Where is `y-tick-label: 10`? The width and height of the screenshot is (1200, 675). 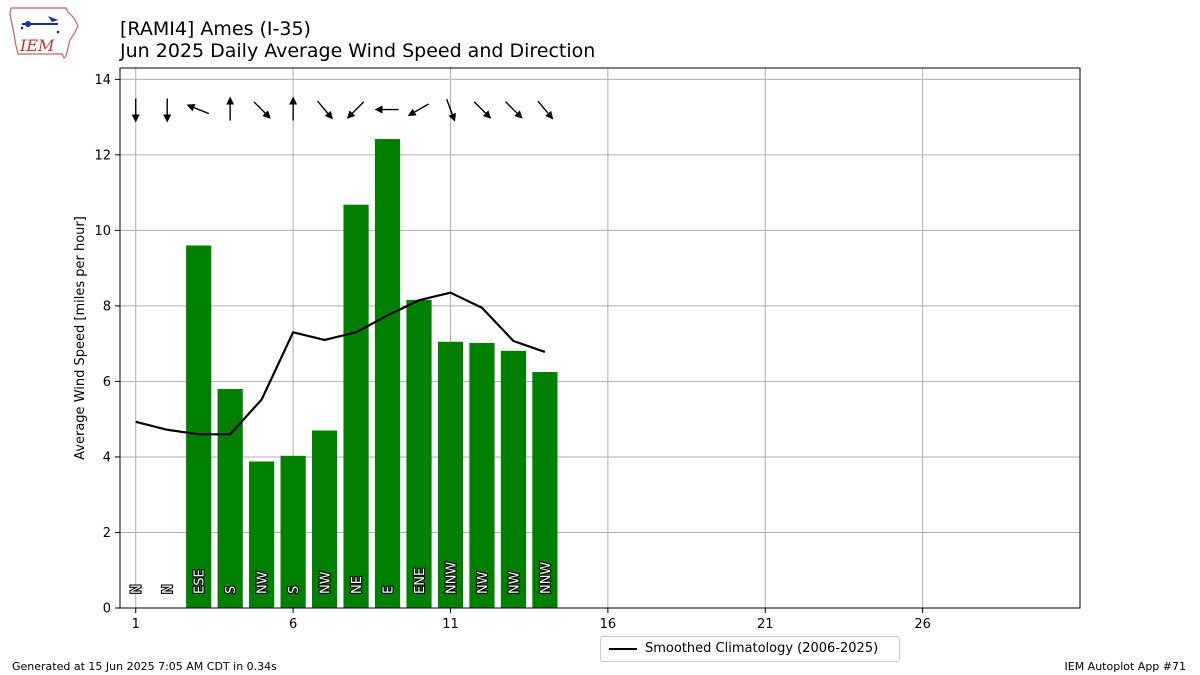 y-tick-label: 10 is located at coordinates (102, 231).